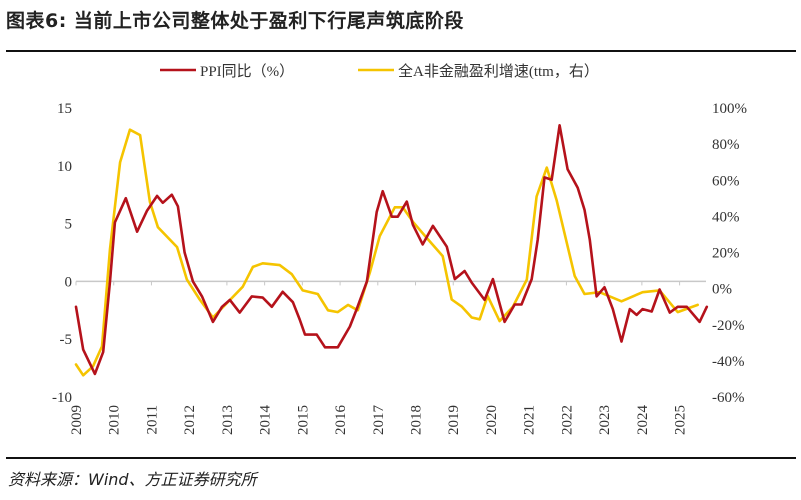  I want to click on x-tick-label: 2015, so click(303, 420).